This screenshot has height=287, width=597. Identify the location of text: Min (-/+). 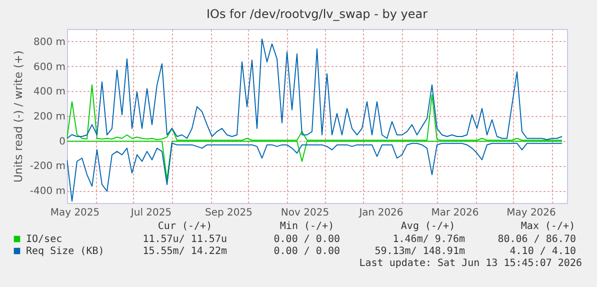
(307, 226).